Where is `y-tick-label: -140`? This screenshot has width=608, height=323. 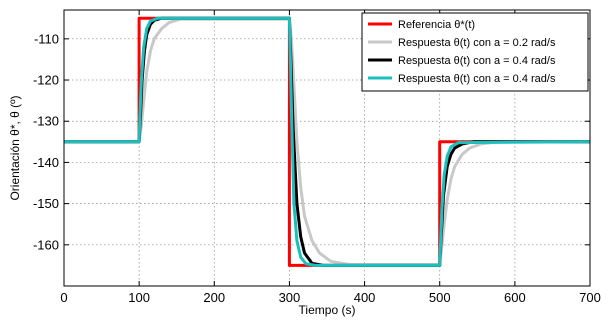
y-tick-label: -140 is located at coordinates (46, 162).